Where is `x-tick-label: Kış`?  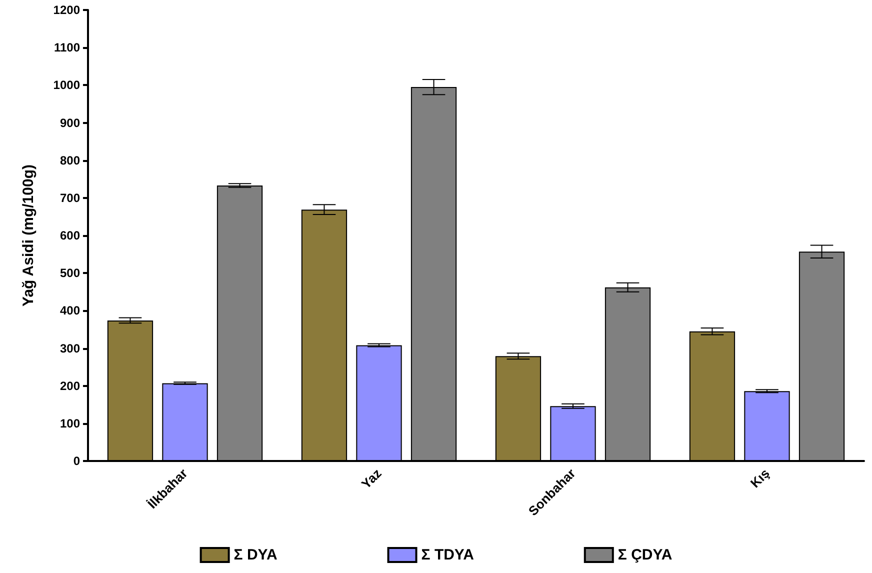 x-tick-label: Kış is located at coordinates (759, 478).